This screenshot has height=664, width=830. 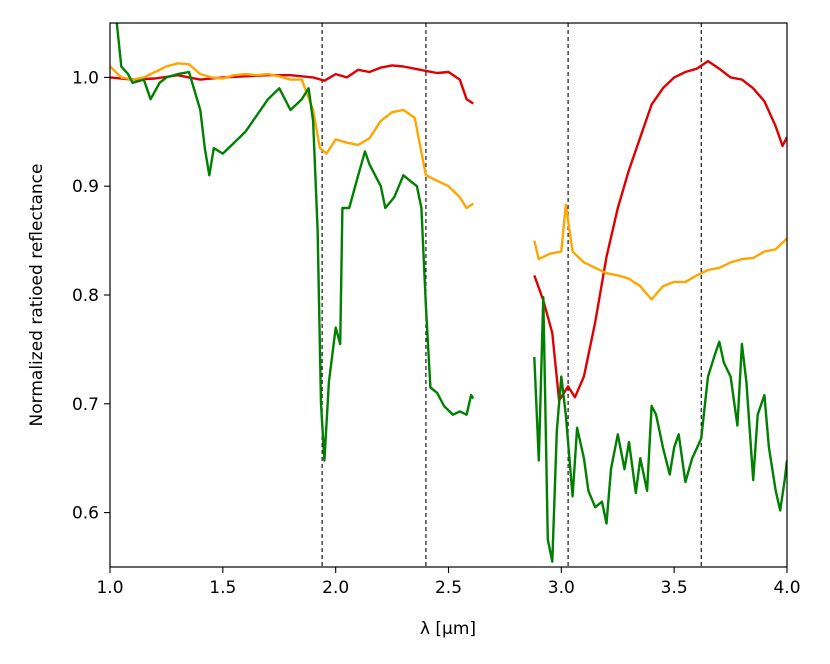 What do you see at coordinates (222, 588) in the screenshot?
I see `x-tick-label: 1.5` at bounding box center [222, 588].